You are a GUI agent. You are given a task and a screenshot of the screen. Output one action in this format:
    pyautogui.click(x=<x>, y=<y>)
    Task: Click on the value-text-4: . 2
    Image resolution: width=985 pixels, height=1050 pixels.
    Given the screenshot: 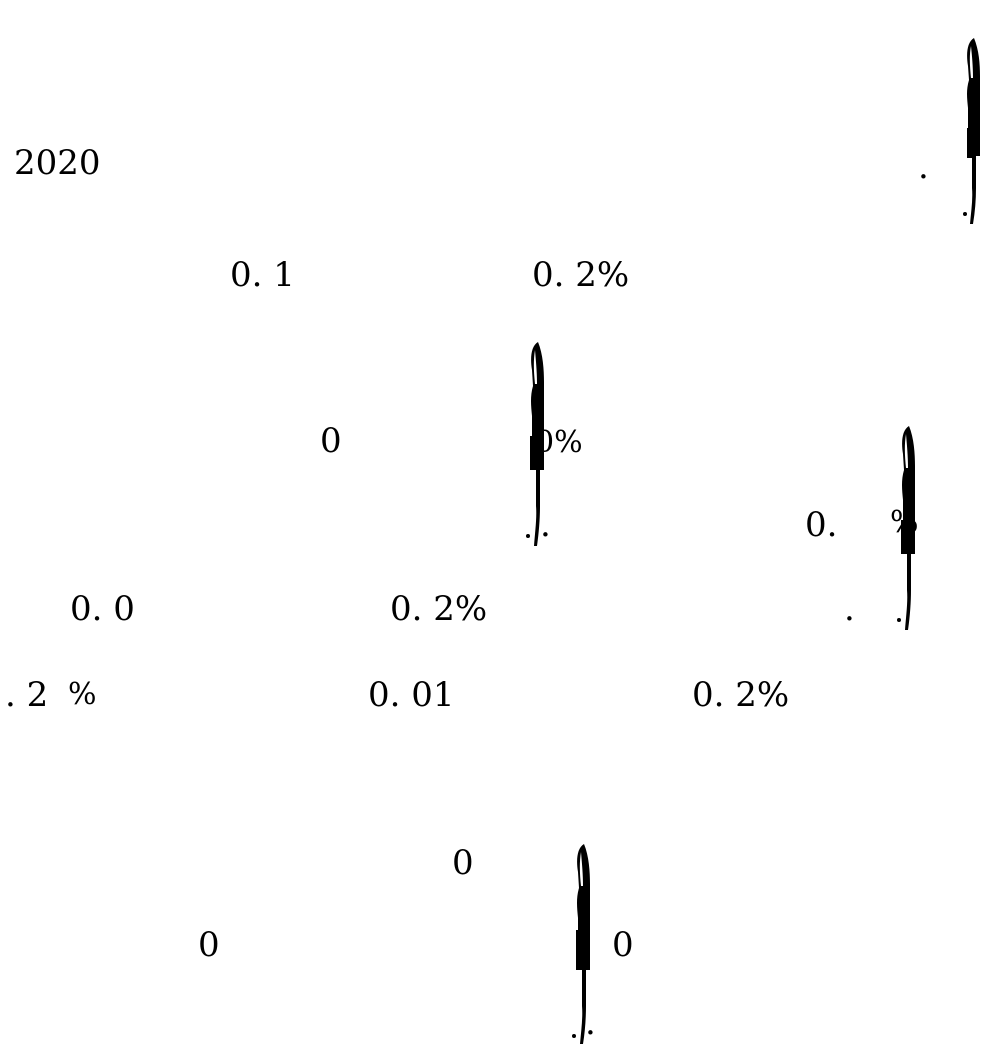 What is the action you would take?
    pyautogui.click(x=27, y=695)
    